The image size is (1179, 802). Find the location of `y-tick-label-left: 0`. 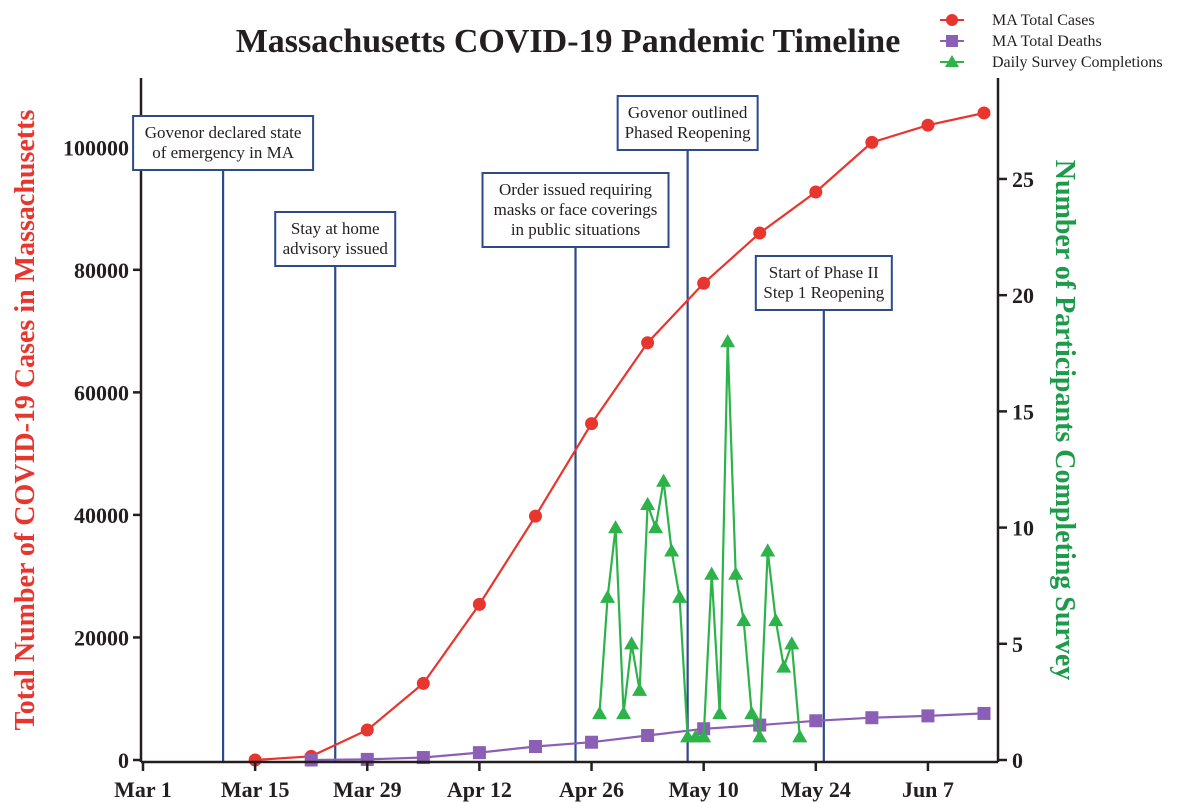

y-tick-label-left: 0 is located at coordinates (123, 760).